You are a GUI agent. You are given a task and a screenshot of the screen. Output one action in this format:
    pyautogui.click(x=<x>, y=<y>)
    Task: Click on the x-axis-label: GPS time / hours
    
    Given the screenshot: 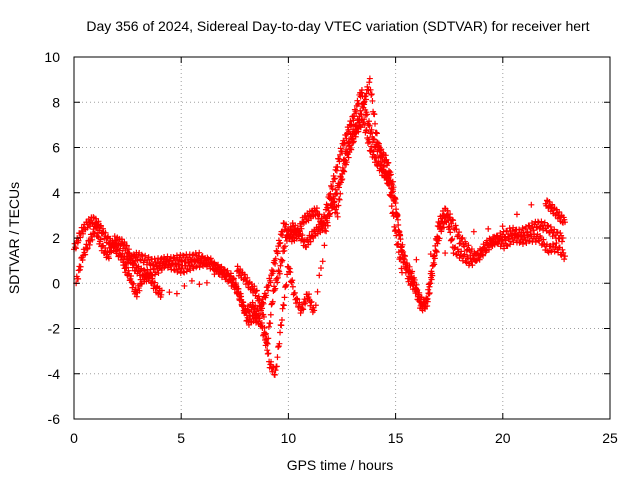 What is the action you would take?
    pyautogui.click(x=340, y=465)
    